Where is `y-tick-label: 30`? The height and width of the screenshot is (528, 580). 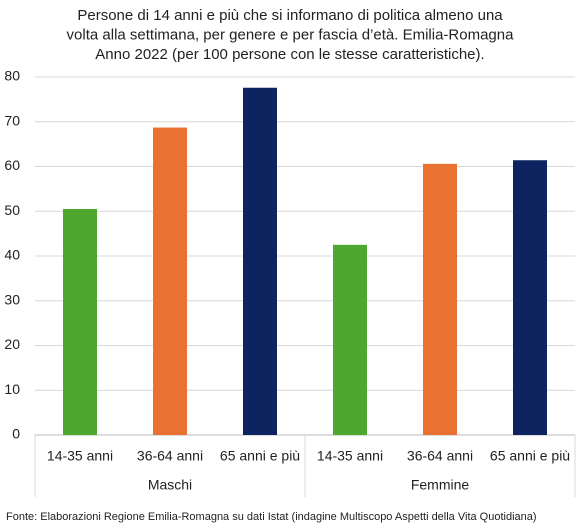 y-tick-label: 30 is located at coordinates (12, 299).